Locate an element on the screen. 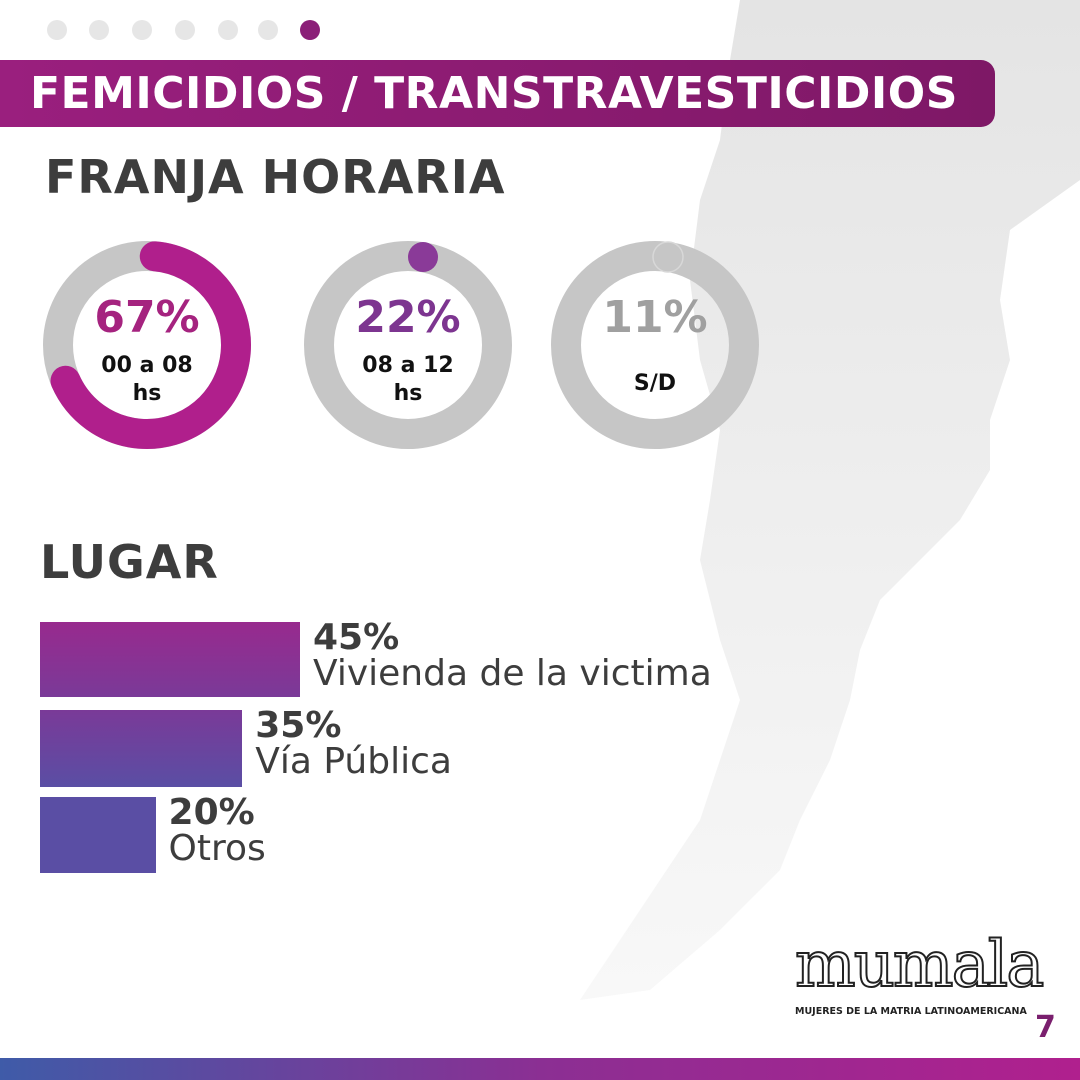 This screenshot has width=1080, height=1080. franja-horaria-title: FRANJA HORARIA is located at coordinates (275, 177).